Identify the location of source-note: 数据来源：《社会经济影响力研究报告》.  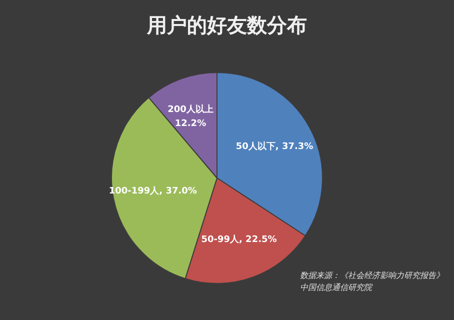
(372, 276).